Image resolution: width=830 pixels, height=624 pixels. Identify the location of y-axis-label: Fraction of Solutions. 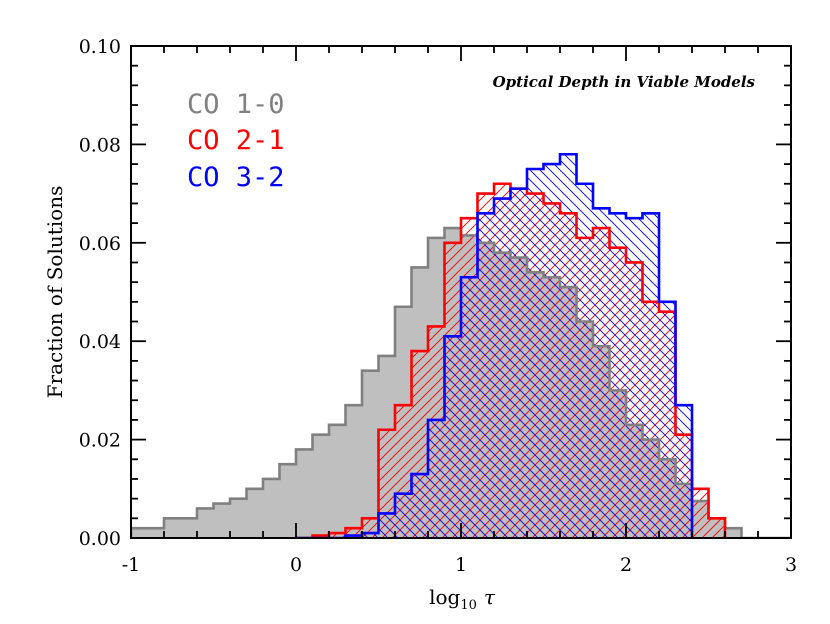
(55, 292).